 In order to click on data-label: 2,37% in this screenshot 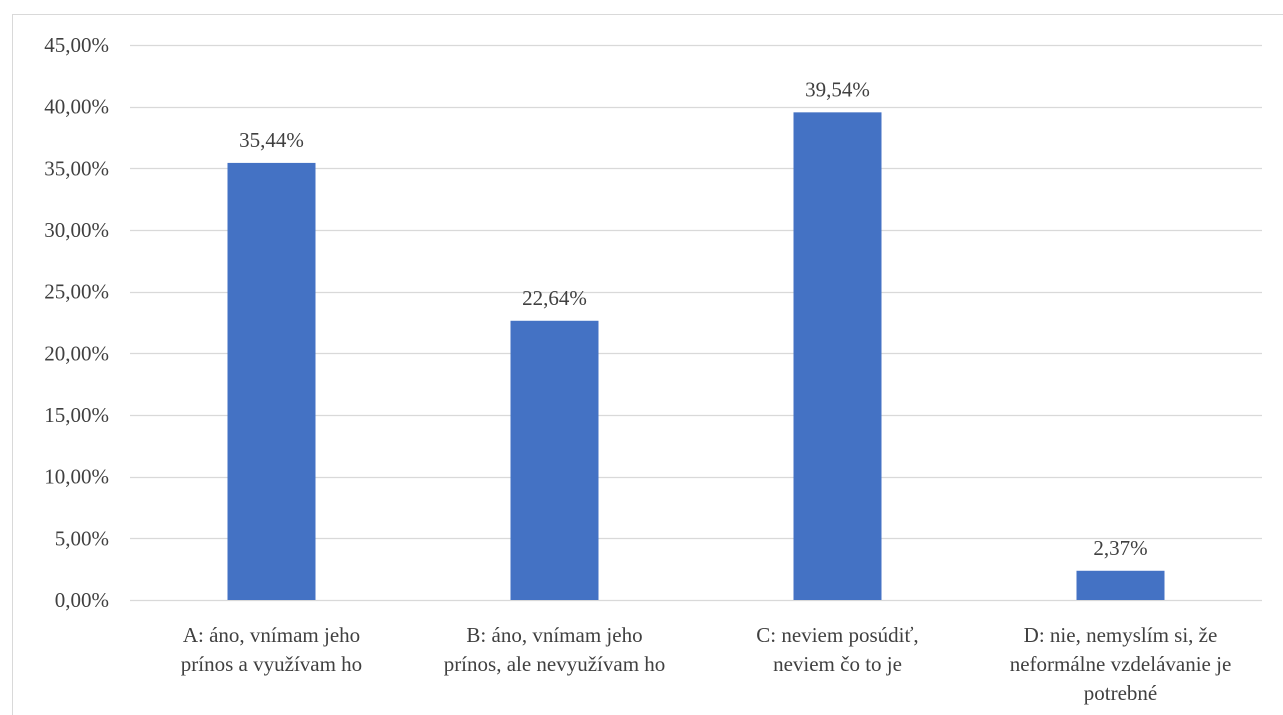, I will do `click(1120, 548)`.